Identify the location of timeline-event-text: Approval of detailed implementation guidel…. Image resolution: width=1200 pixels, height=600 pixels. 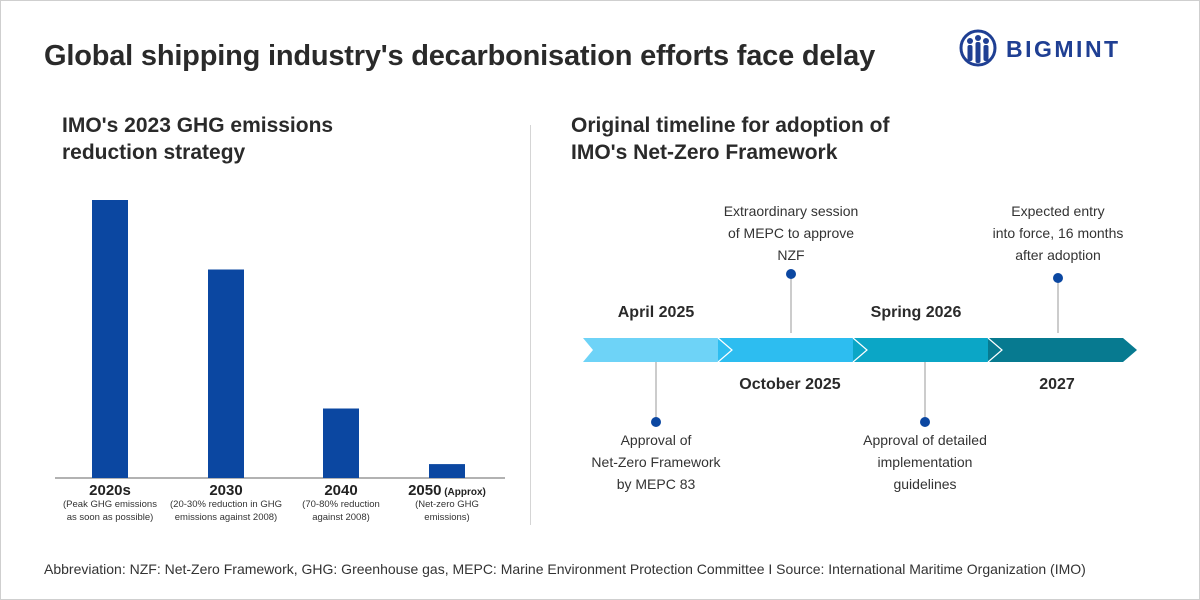
(925, 462).